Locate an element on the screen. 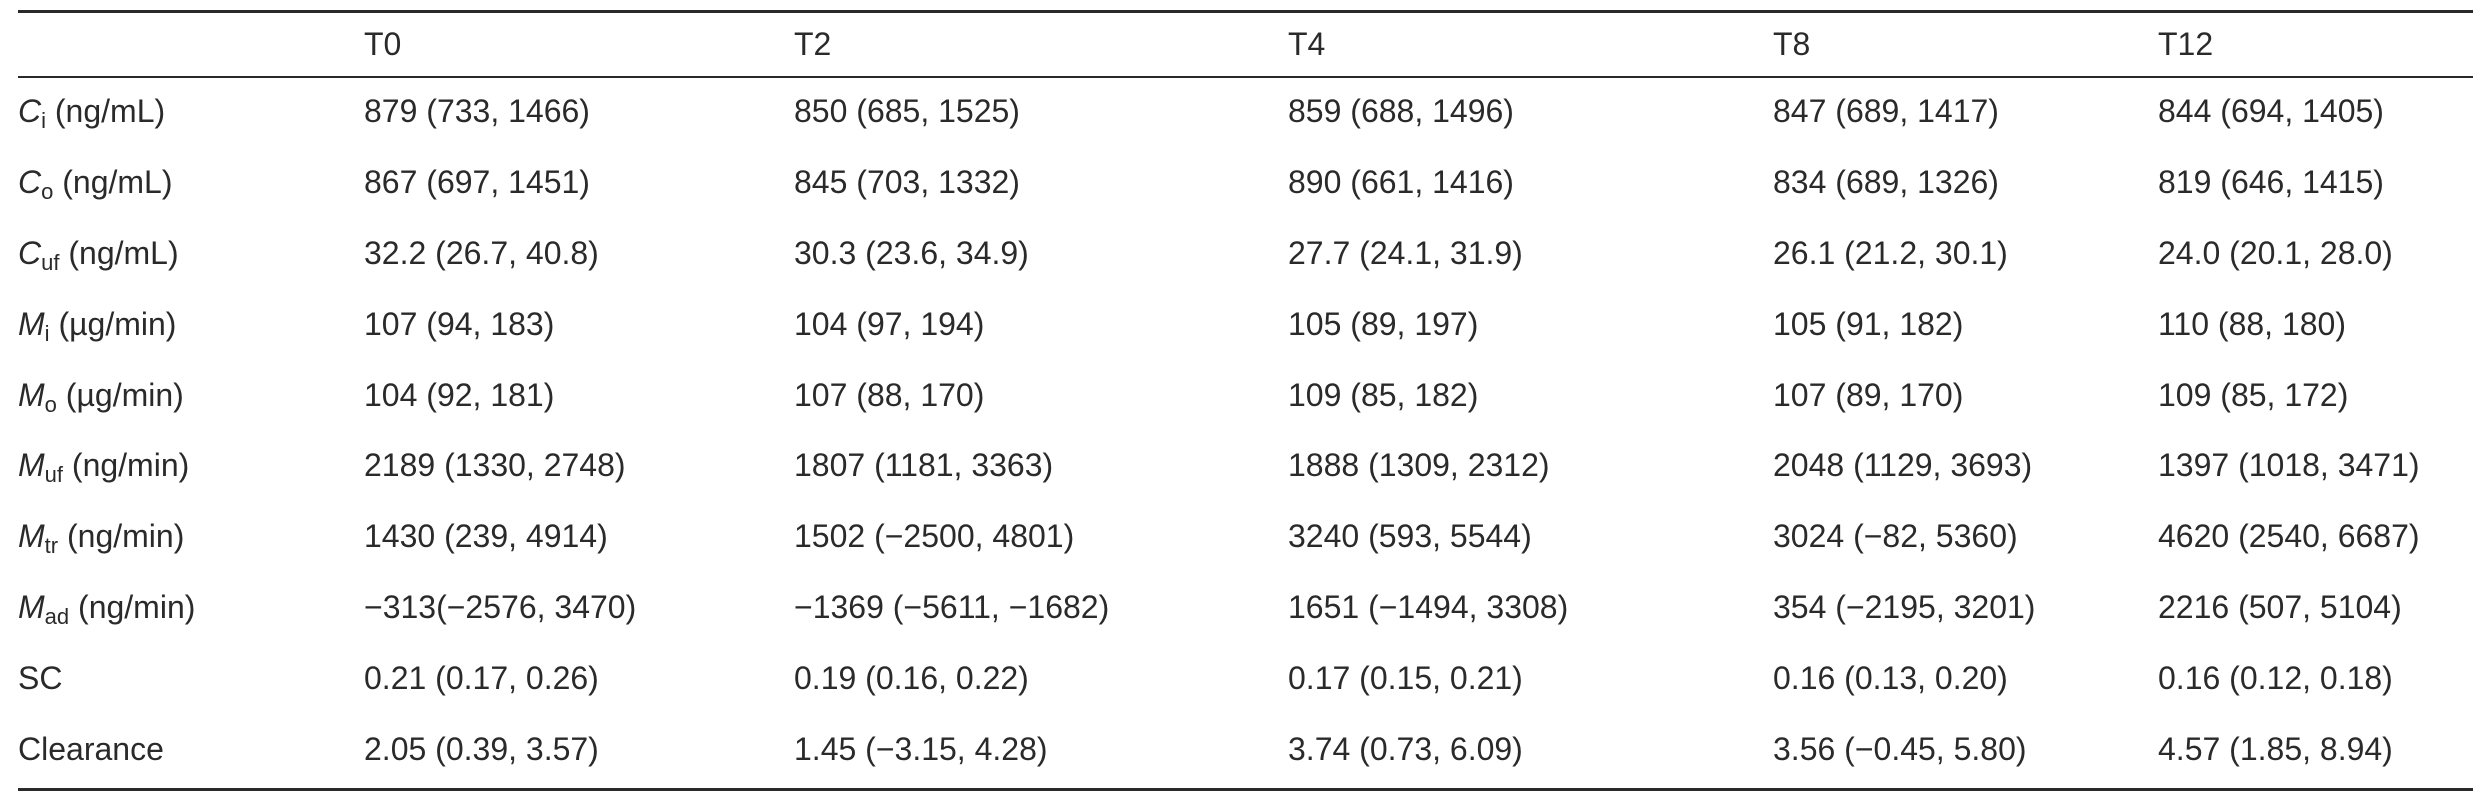 The height and width of the screenshot is (800, 2491). table-header-row: T0 T2 T4 T8 T12 is located at coordinates (1254, 44).